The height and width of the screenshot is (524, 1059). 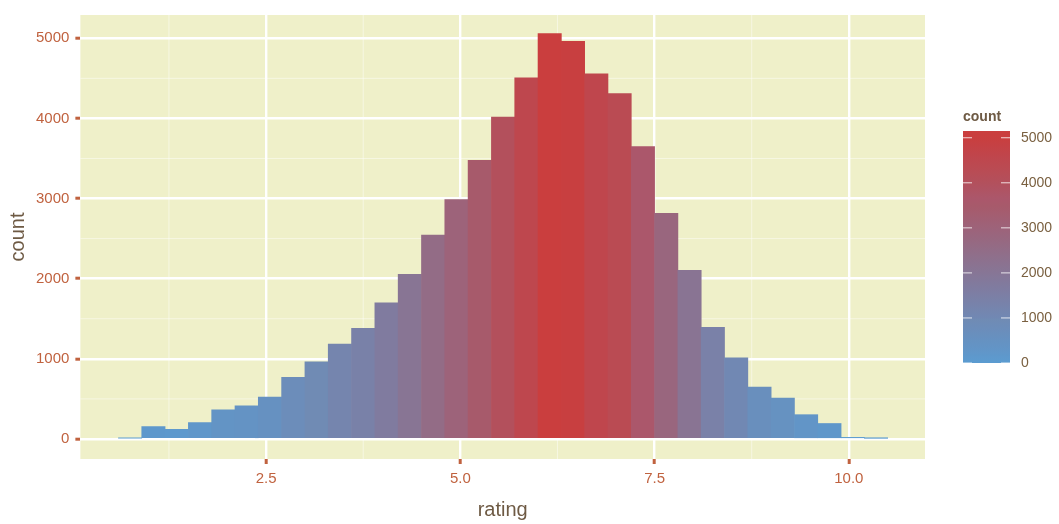 What do you see at coordinates (849, 478) in the screenshot?
I see `x-tick-label: 10.0` at bounding box center [849, 478].